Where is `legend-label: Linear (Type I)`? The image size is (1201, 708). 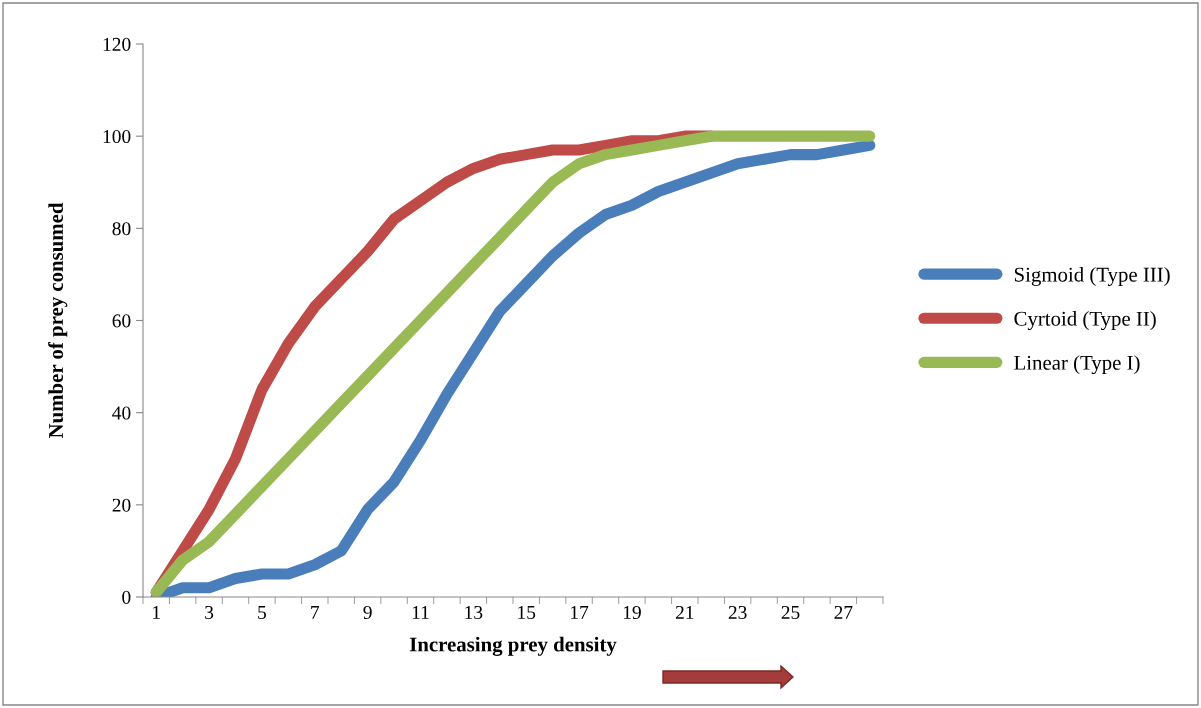 legend-label: Linear (Type I) is located at coordinates (1077, 365).